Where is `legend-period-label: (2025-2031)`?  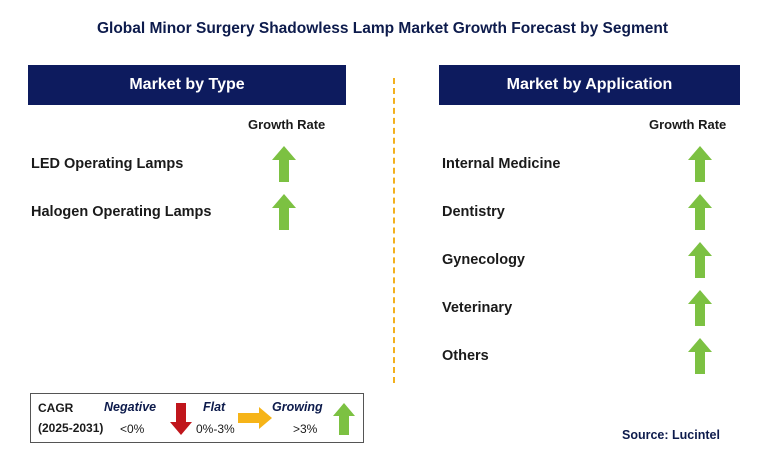
legend-period-label: (2025-2031) is located at coordinates (71, 428).